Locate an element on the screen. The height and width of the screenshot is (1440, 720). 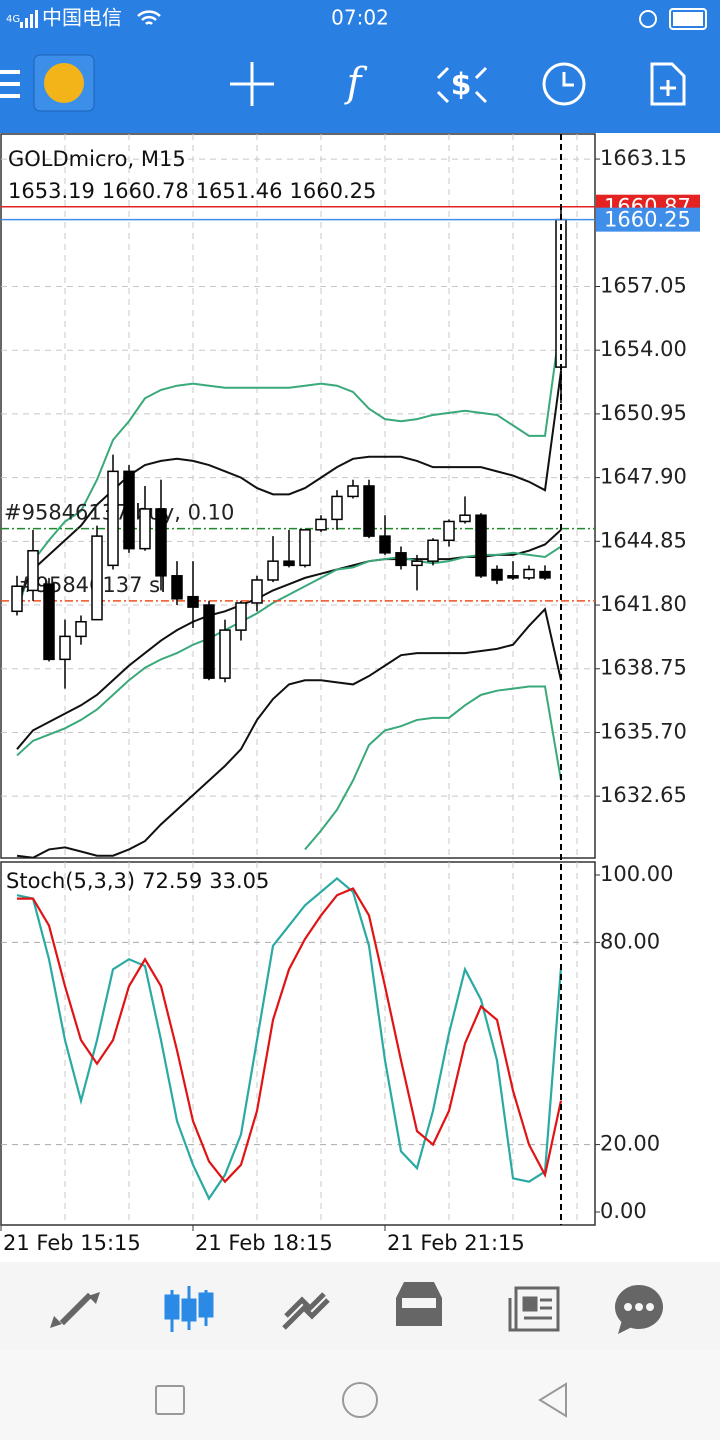
stoch-name: Stoch(5,3,3) is located at coordinates (70, 881).